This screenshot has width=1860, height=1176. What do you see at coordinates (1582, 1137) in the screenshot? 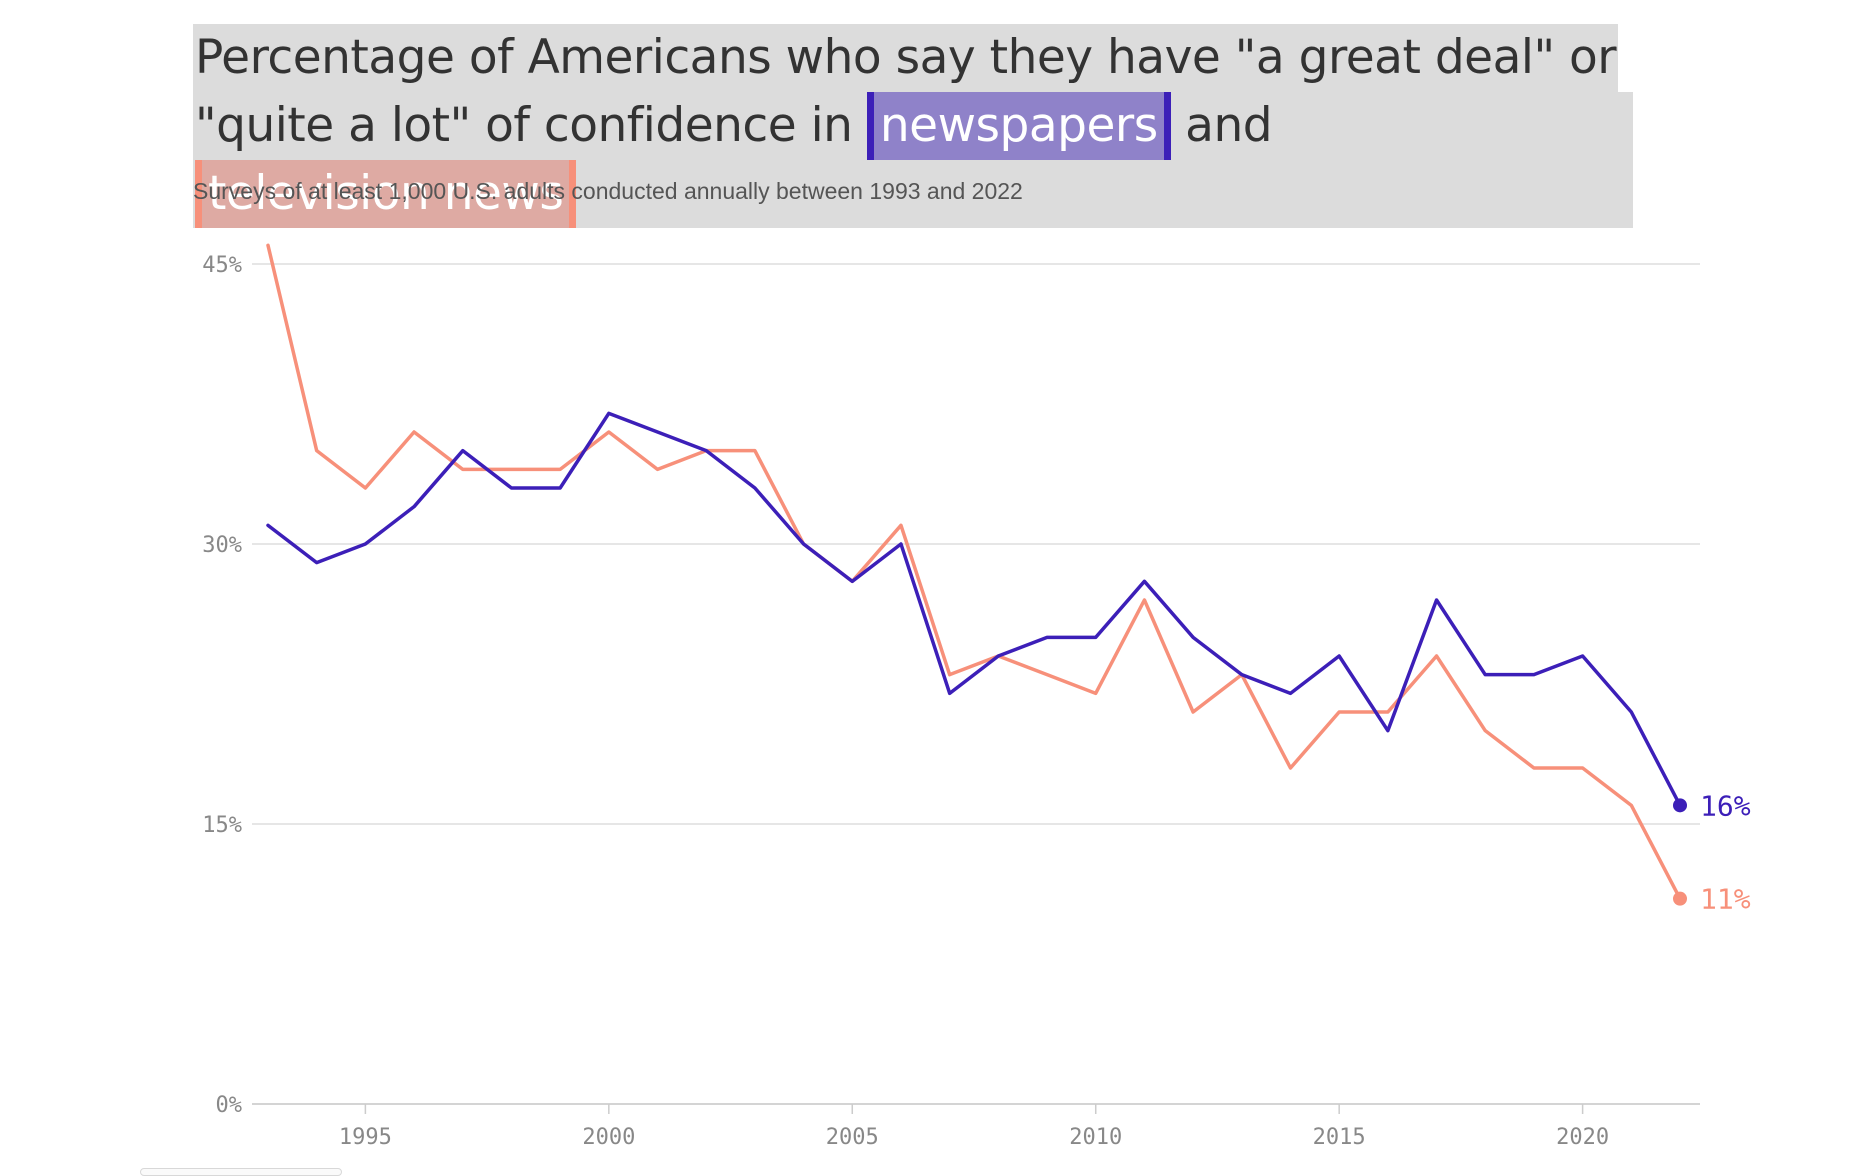
I see `x-tick-label: 2020` at bounding box center [1582, 1137].